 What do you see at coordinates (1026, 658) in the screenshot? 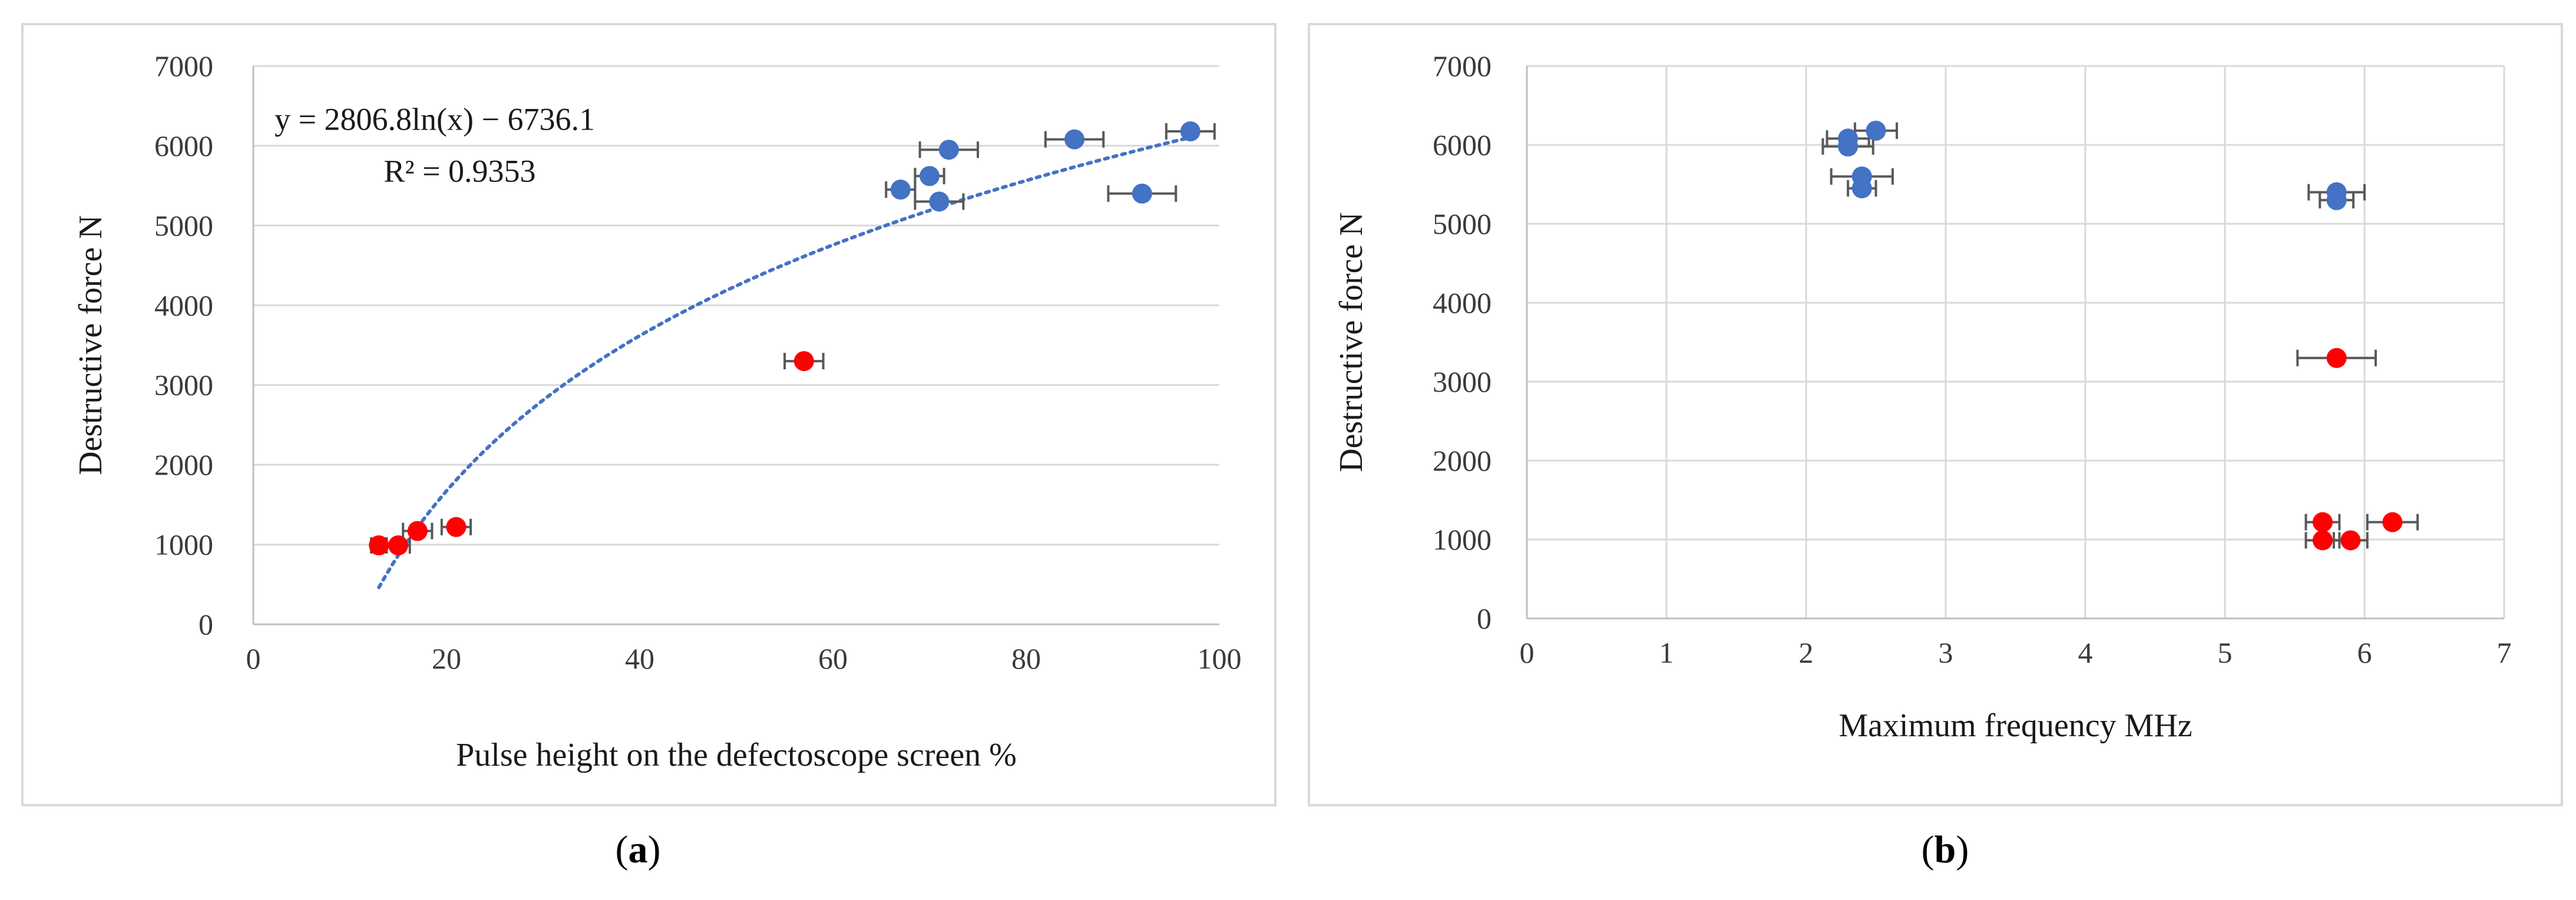
I see `x-tick-label: 80` at bounding box center [1026, 658].